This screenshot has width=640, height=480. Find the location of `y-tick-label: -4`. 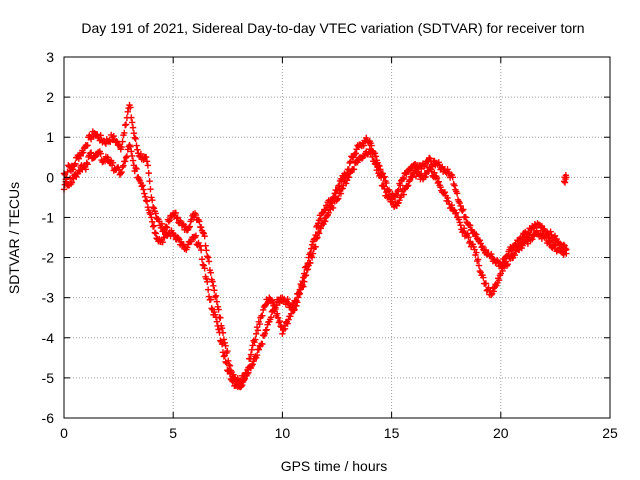

y-tick-label: -4 is located at coordinates (48, 338).